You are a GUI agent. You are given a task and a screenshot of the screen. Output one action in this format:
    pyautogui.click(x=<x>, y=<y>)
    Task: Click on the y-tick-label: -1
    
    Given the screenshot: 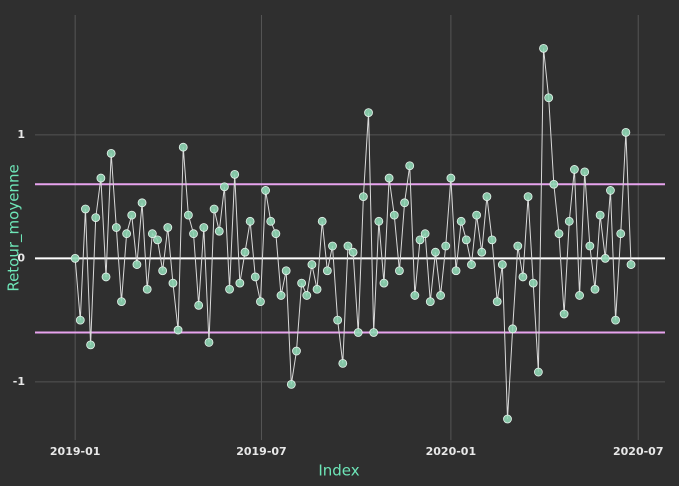 What is the action you would take?
    pyautogui.click(x=19, y=381)
    